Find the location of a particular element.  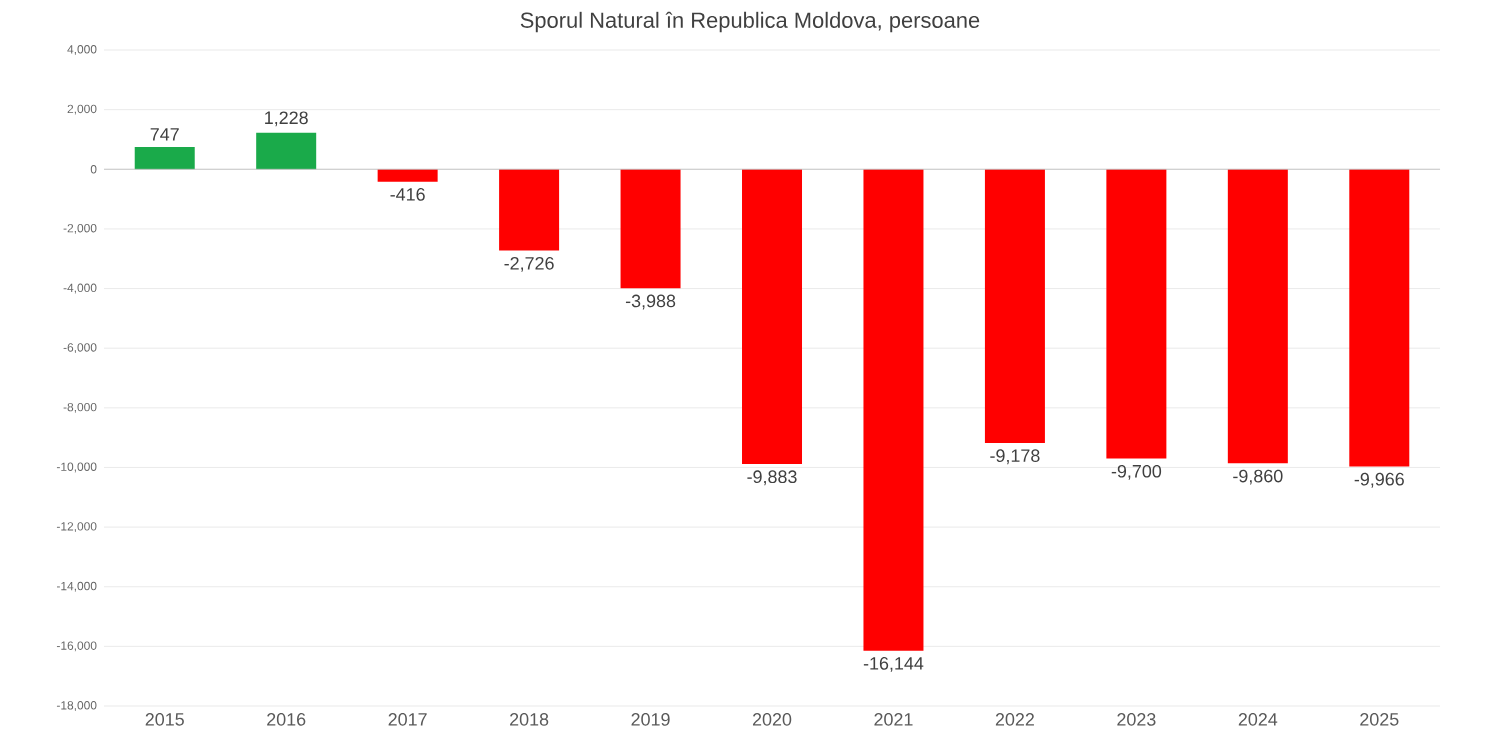

data-label: -9,700 is located at coordinates (1136, 472).